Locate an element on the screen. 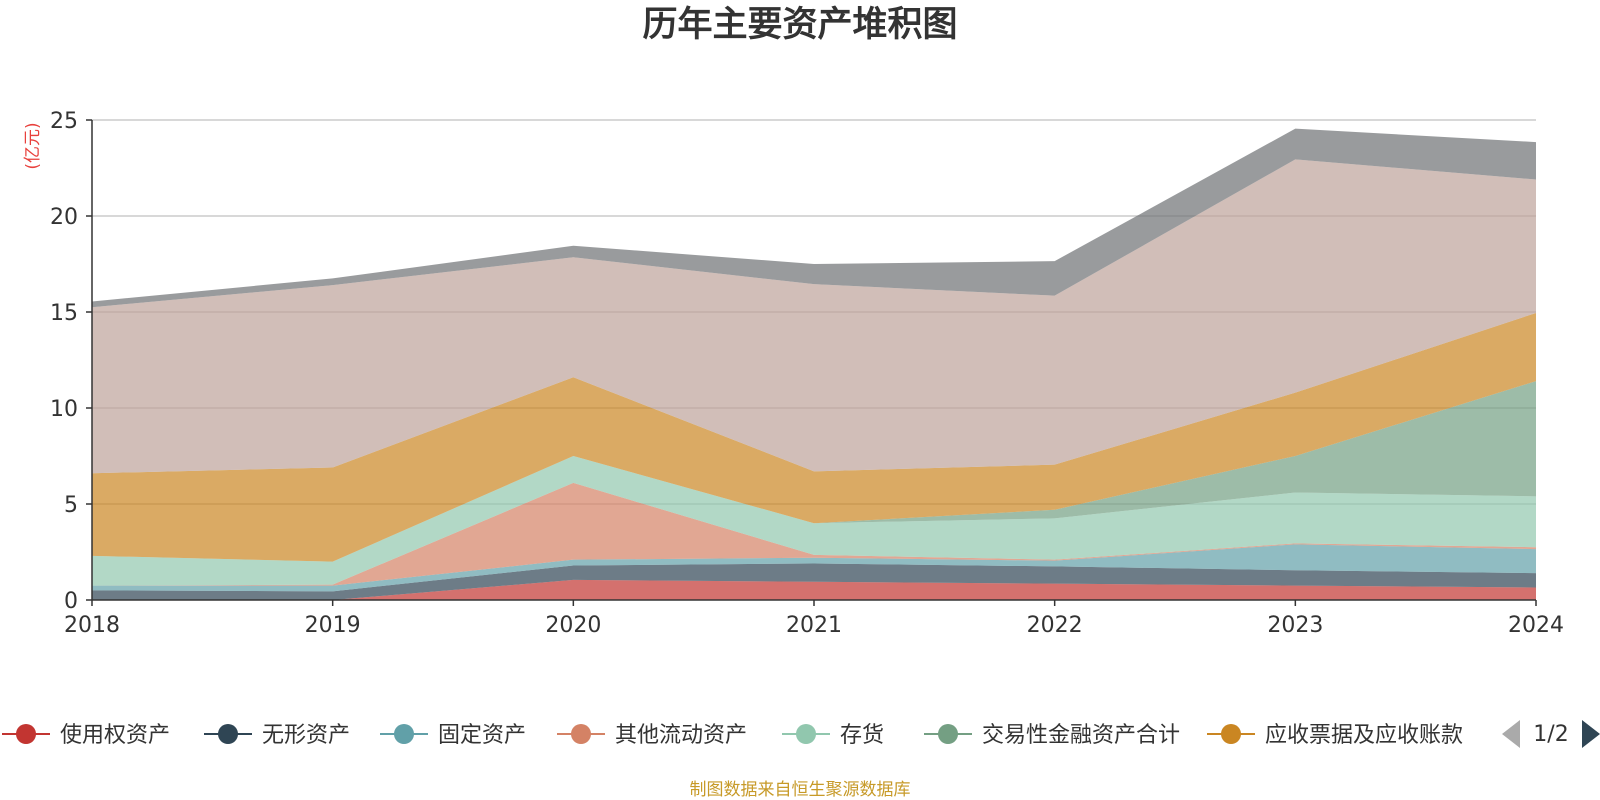 The image size is (1600, 800). legend-item-2: 固定资产 is located at coordinates (453, 735).